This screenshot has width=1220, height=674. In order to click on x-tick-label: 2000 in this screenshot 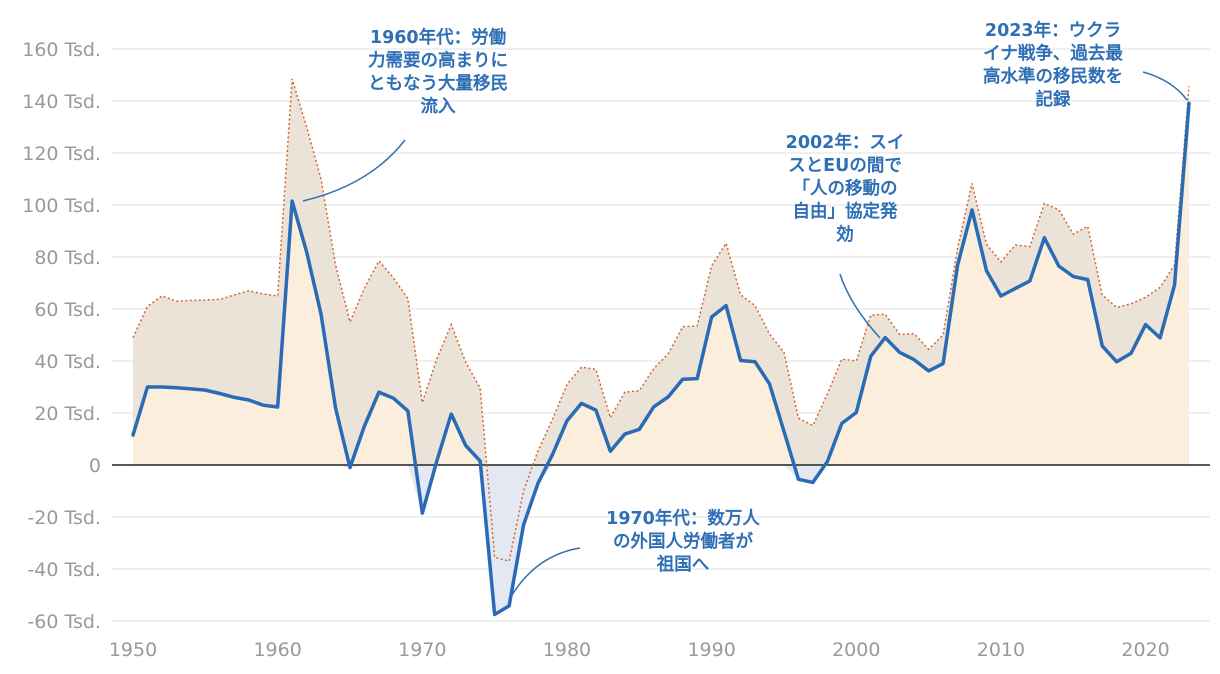, I will do `click(856, 650)`.